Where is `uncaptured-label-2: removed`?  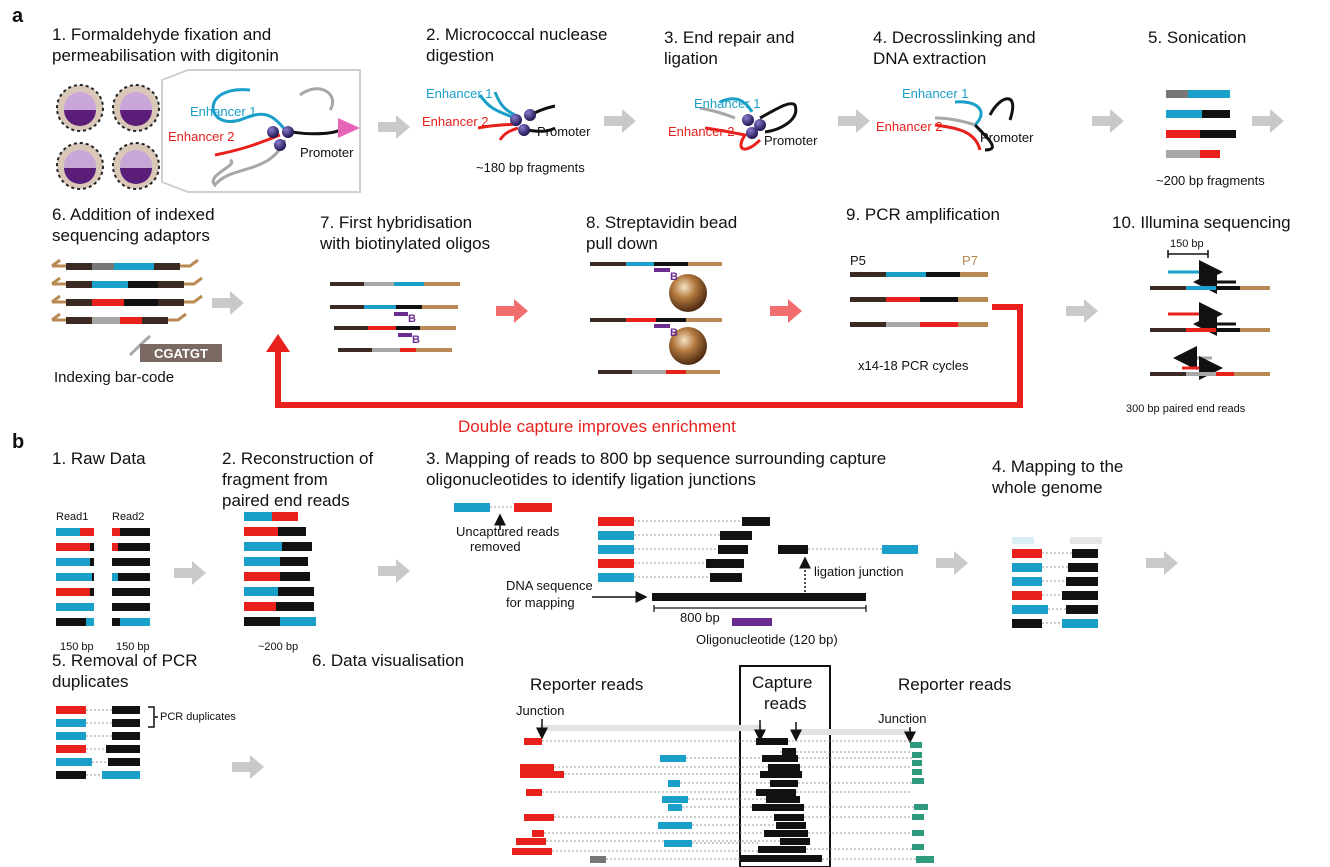 uncaptured-label-2: removed is located at coordinates (495, 546).